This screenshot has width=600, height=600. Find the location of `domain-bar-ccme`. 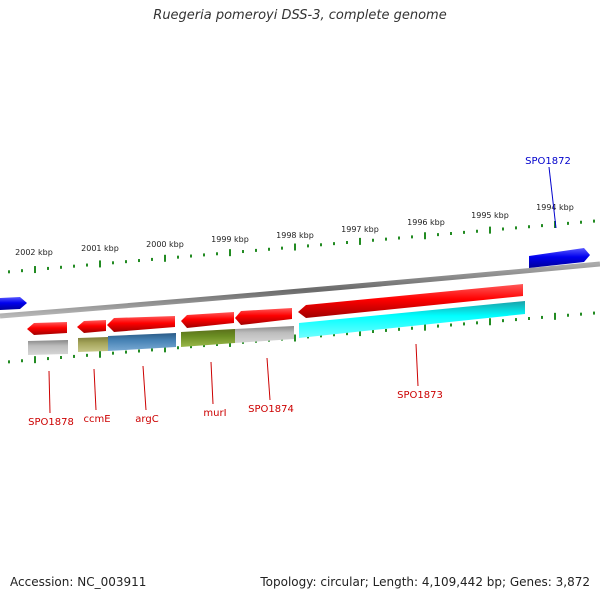

domain-bar-ccme is located at coordinates (93, 344).